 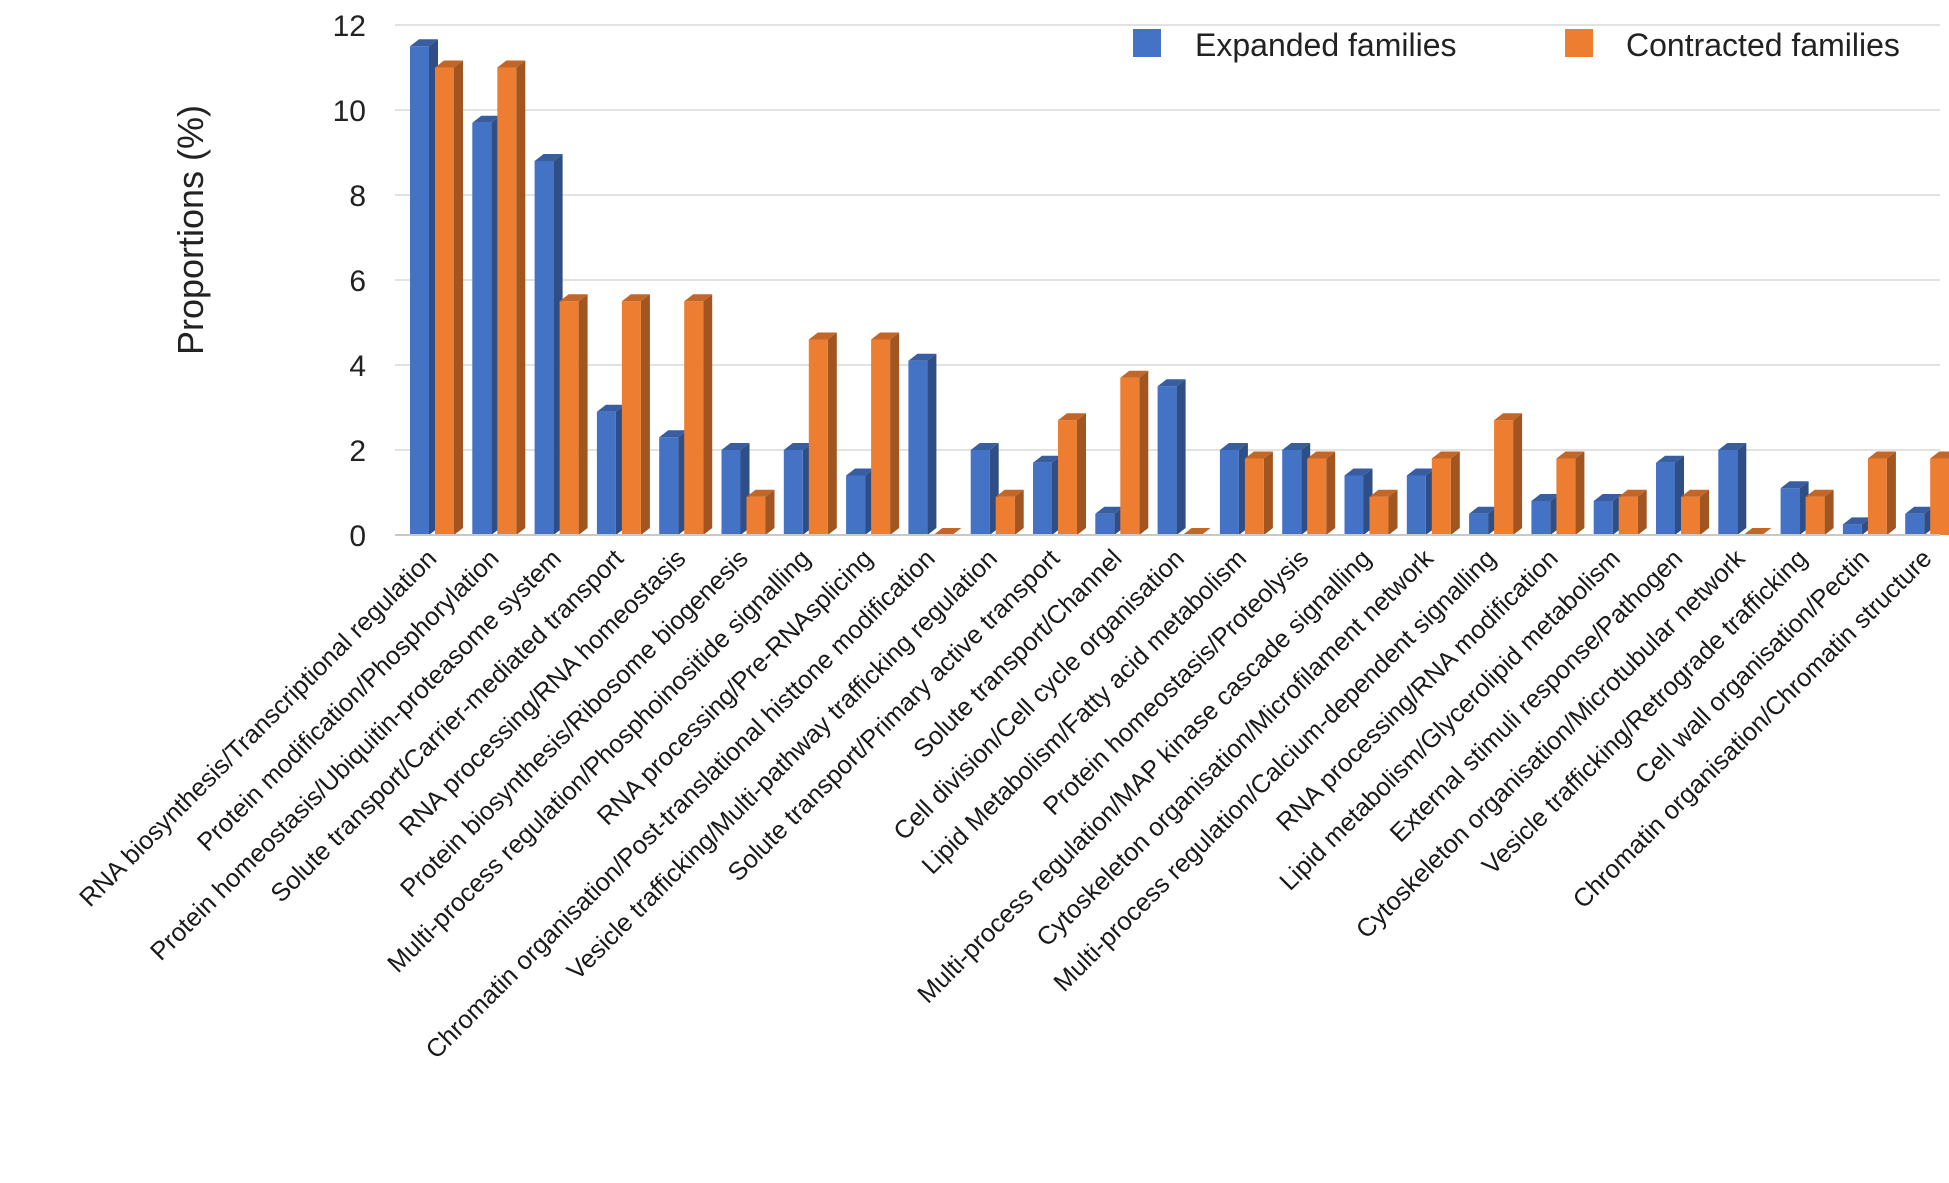 What do you see at coordinates (357, 281) in the screenshot?
I see `y-tick-label: 6` at bounding box center [357, 281].